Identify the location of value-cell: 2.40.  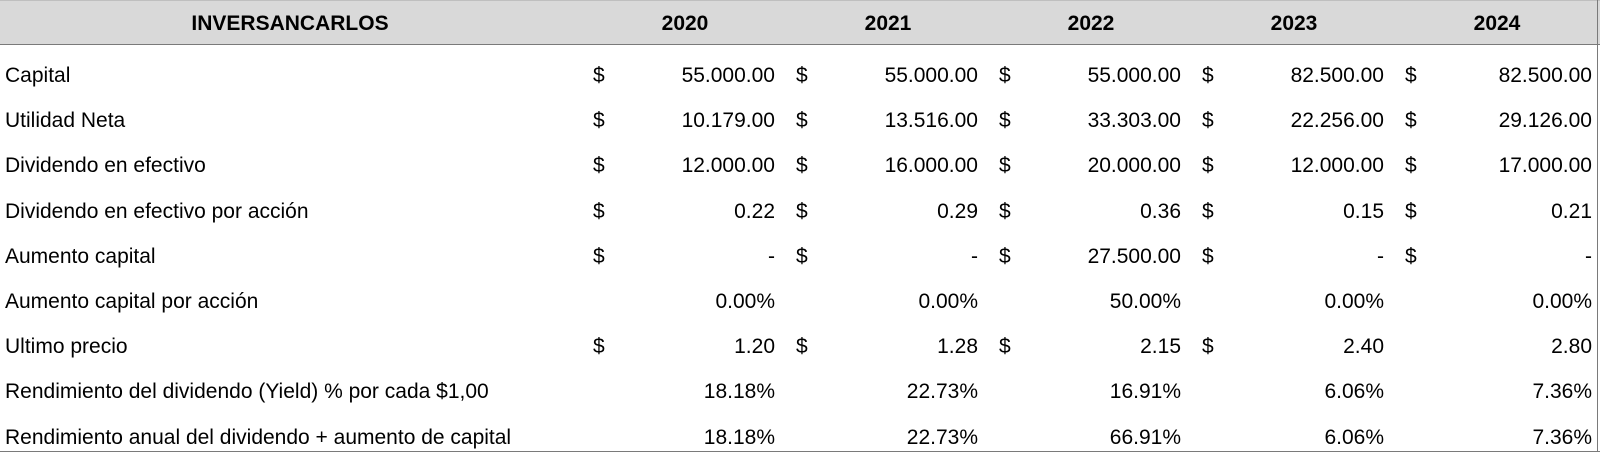
(1363, 347).